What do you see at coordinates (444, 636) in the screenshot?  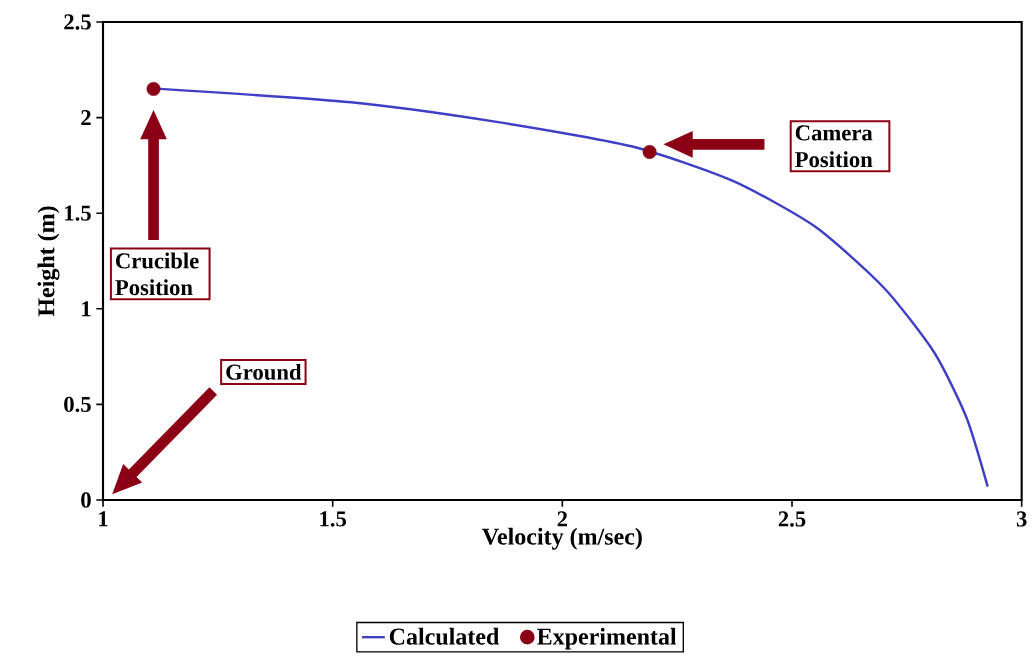 I see `legend-label: Calculated` at bounding box center [444, 636].